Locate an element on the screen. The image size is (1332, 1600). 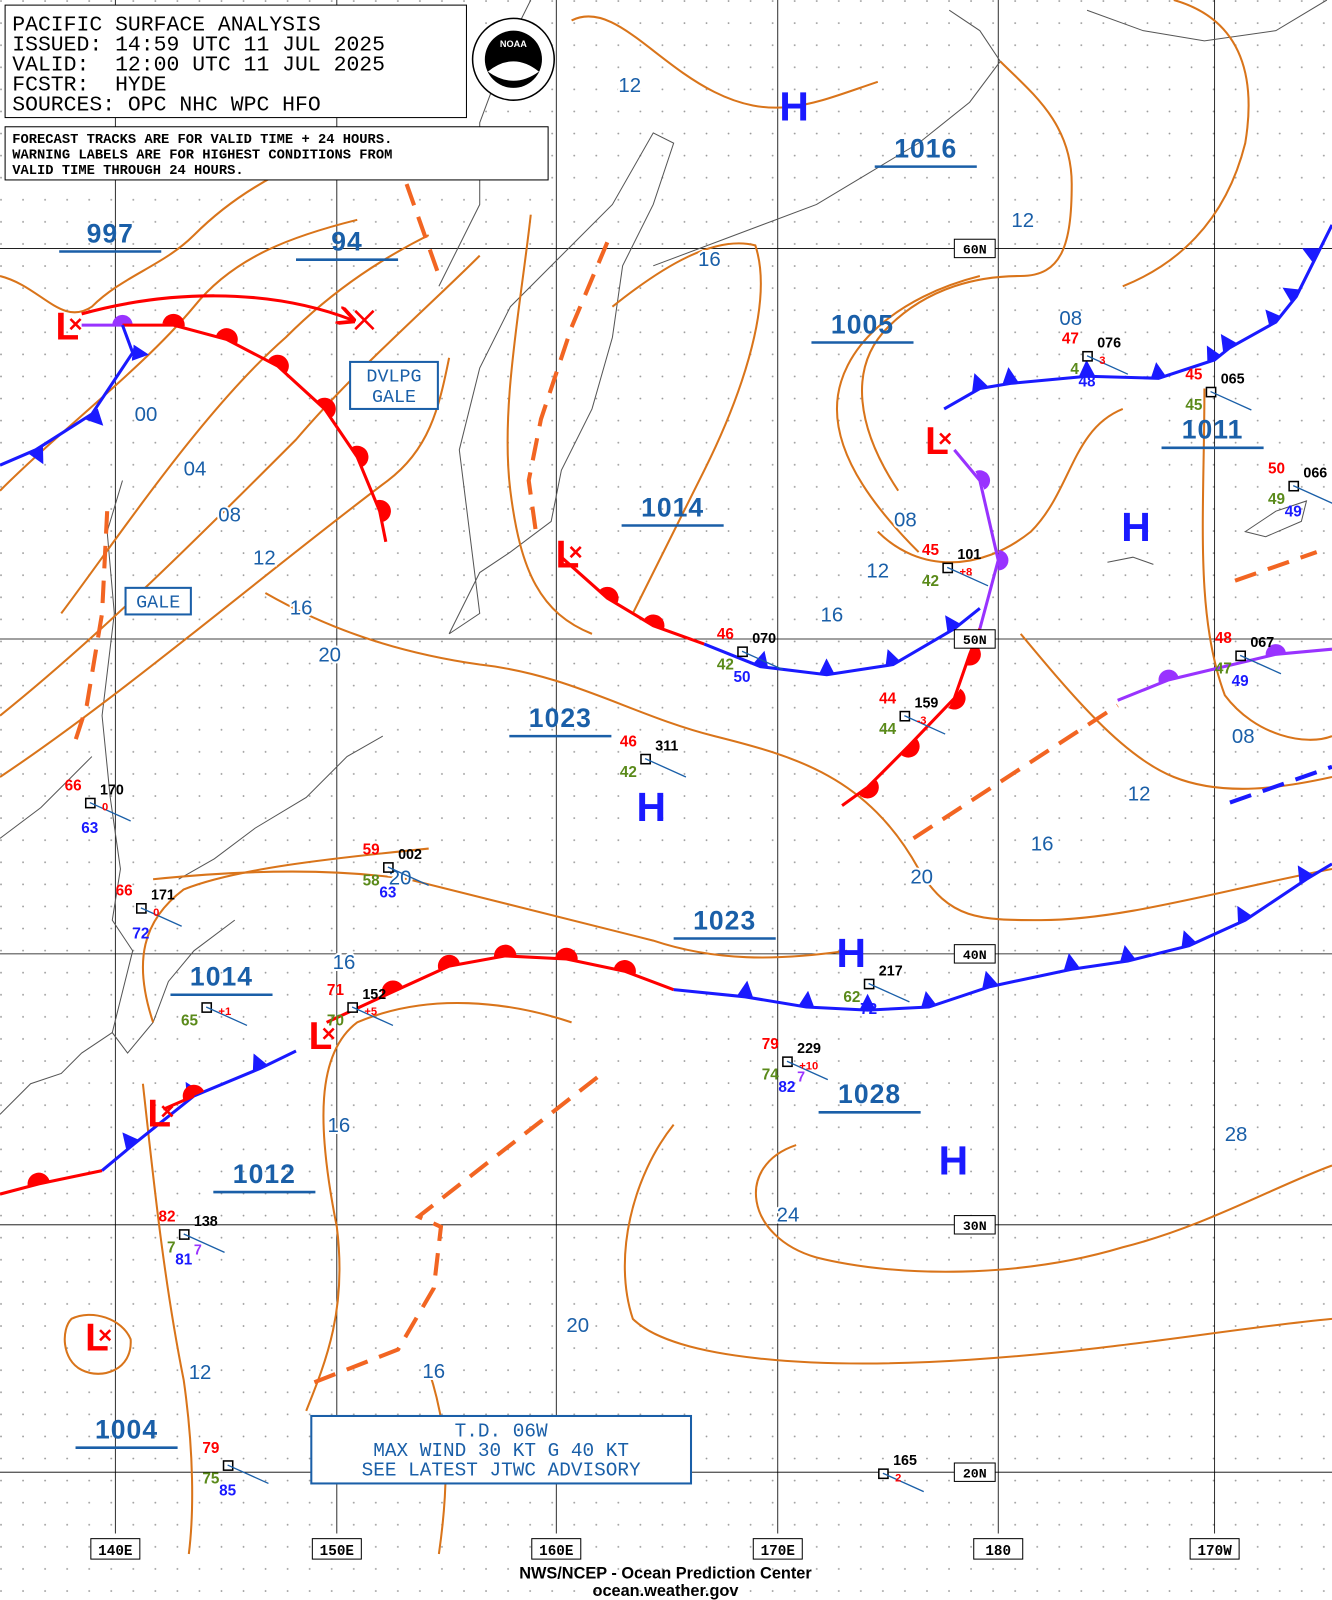
station-temp: 79 is located at coordinates (210, 1448).